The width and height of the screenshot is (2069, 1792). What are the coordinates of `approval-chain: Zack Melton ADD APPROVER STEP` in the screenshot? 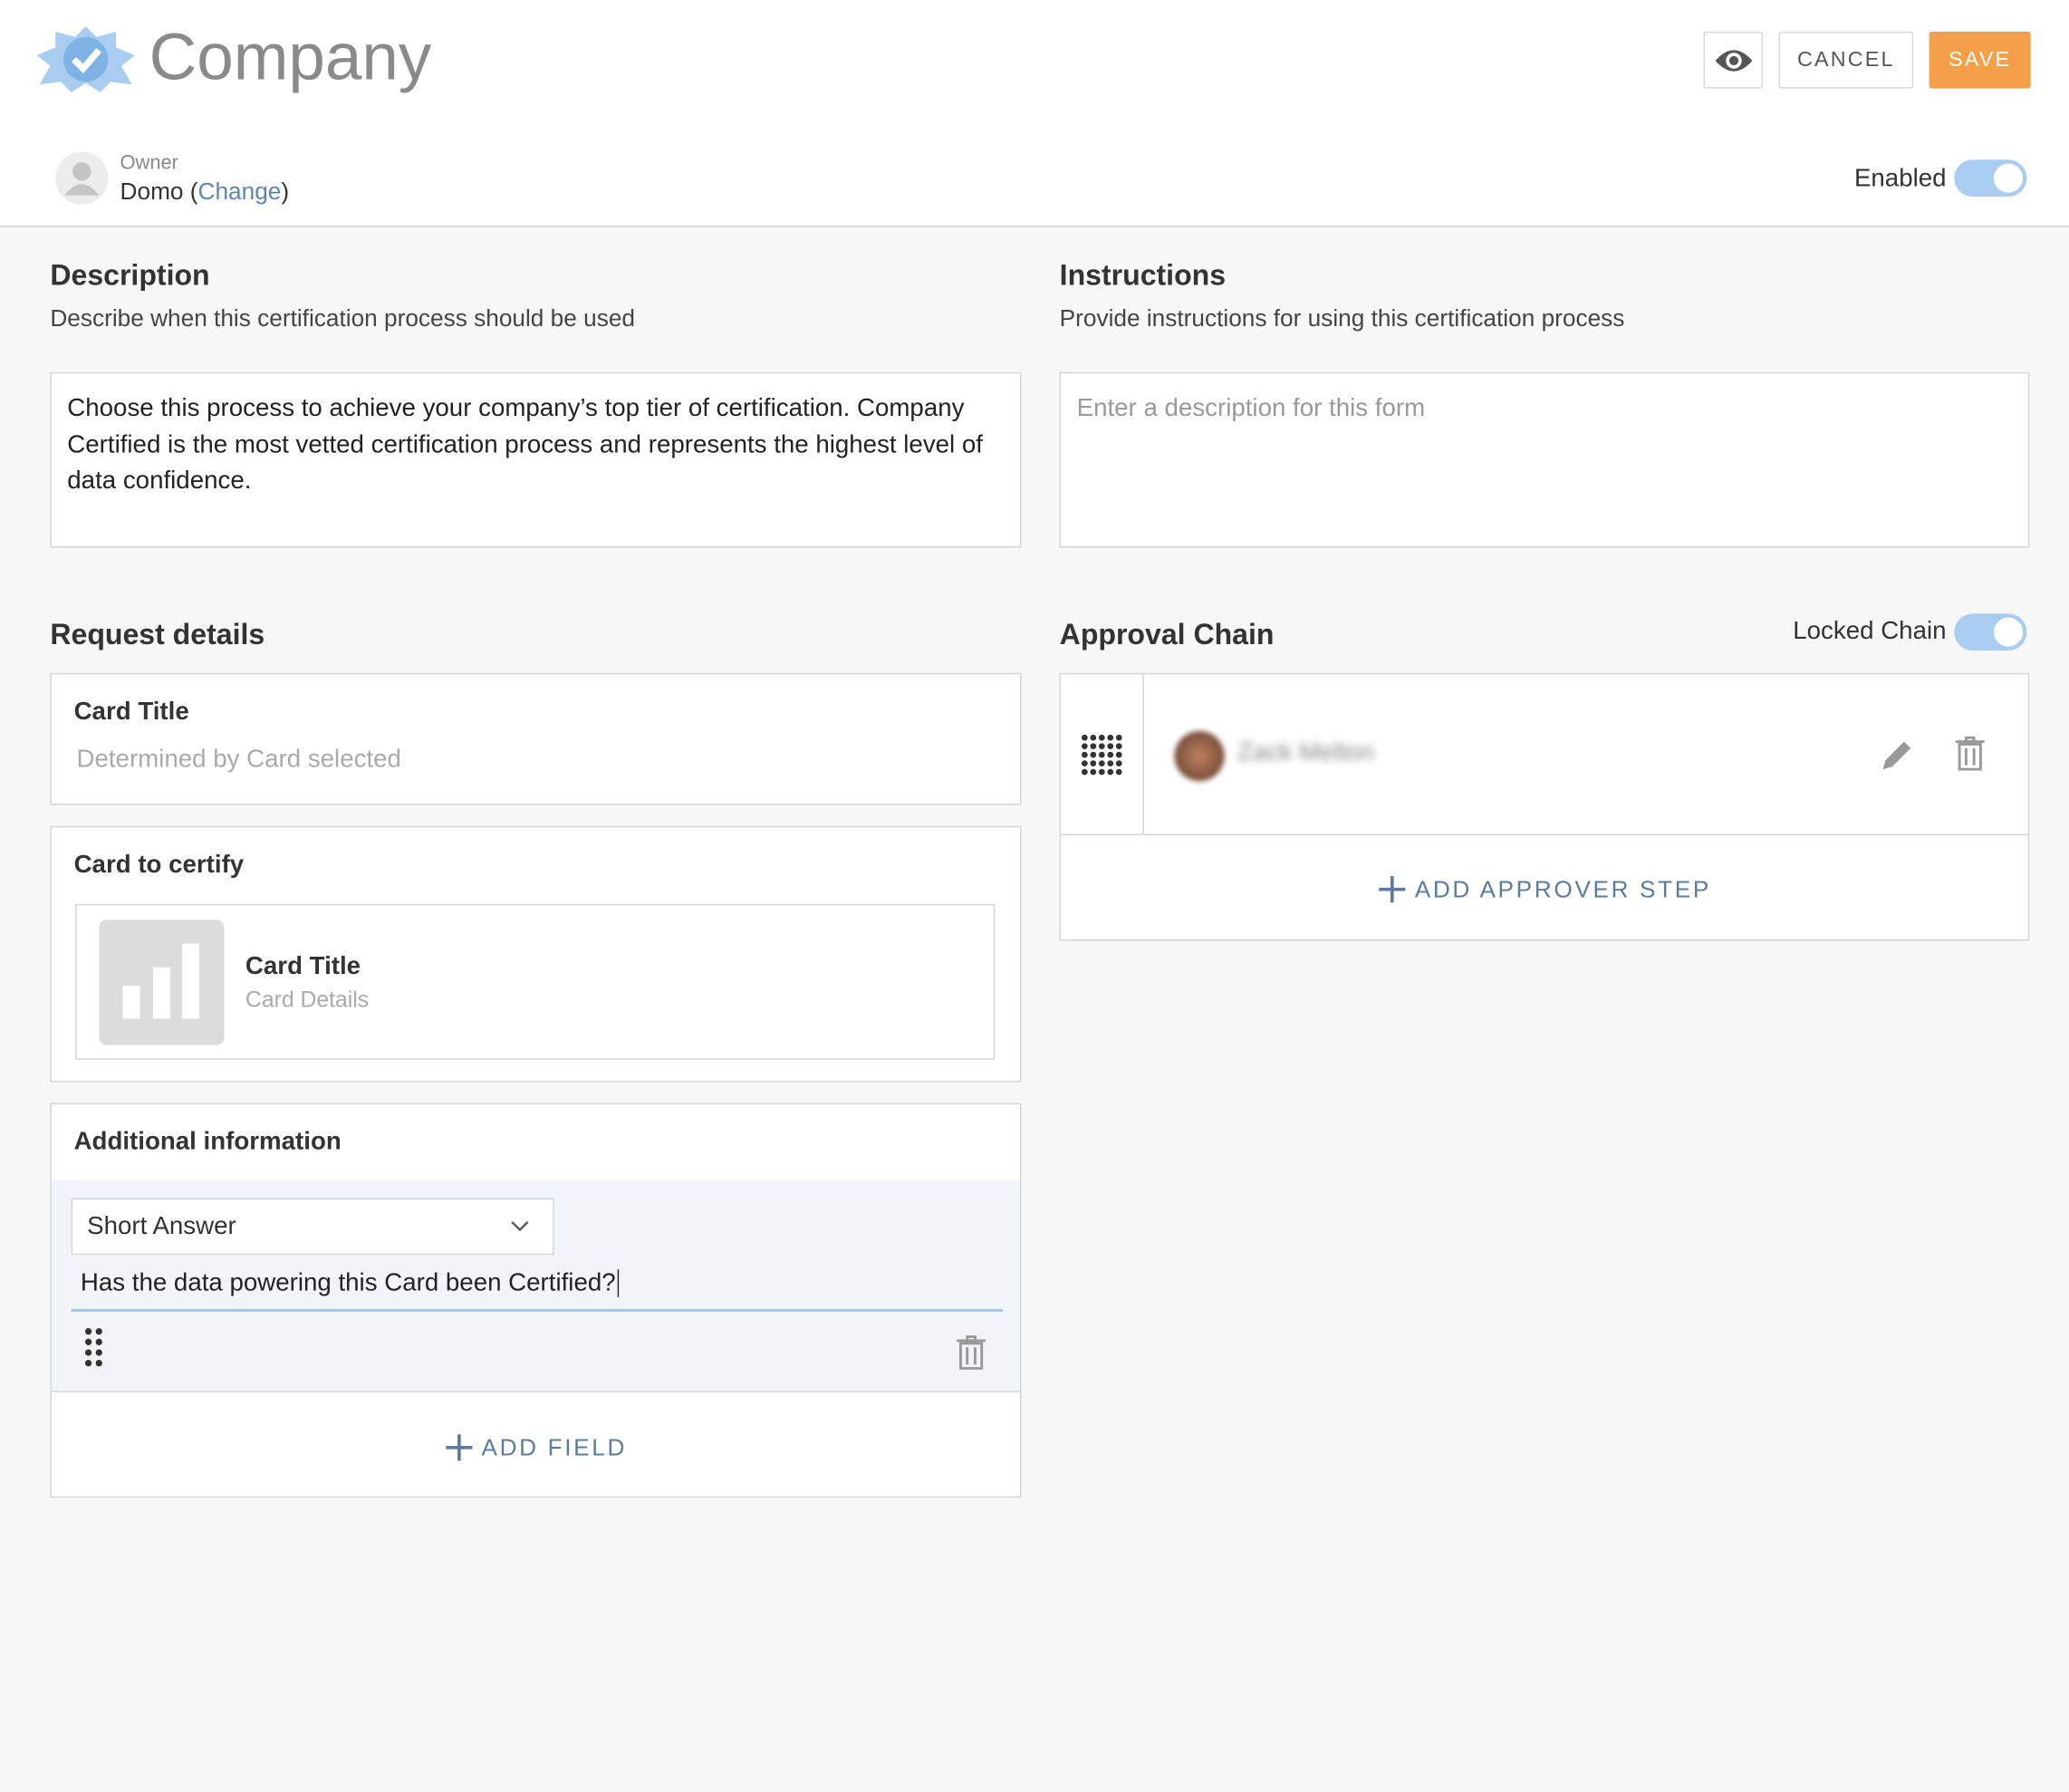 It's located at (1544, 806).